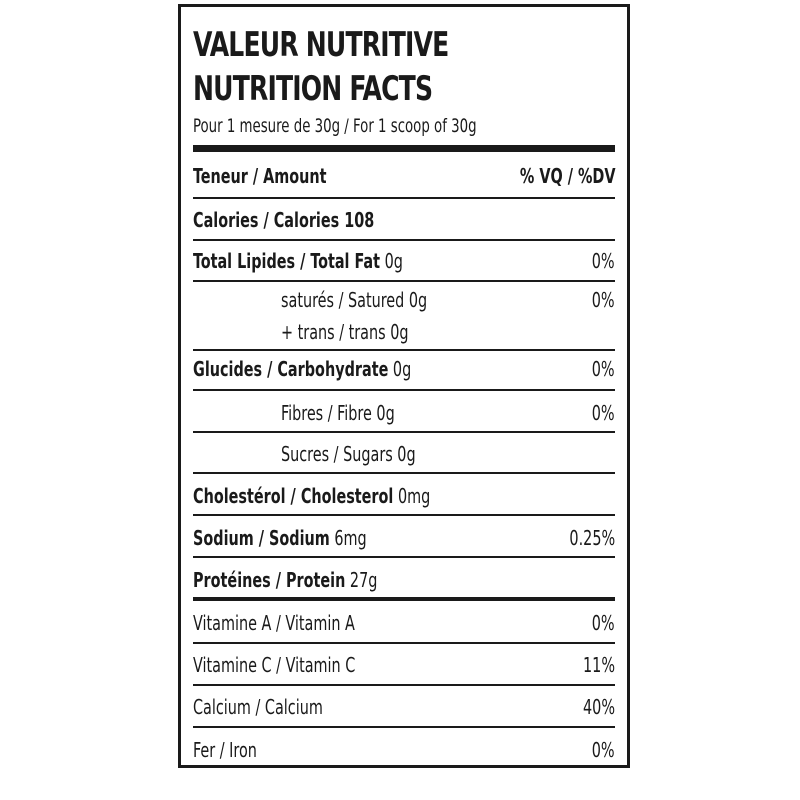 The width and height of the screenshot is (800, 800). I want to click on dv-header: % VQ / %DV, so click(567, 176).